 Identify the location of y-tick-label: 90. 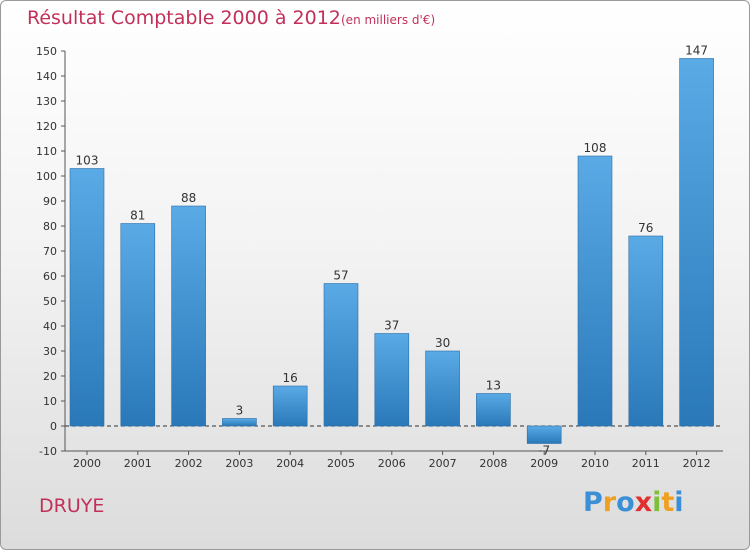
(50, 201).